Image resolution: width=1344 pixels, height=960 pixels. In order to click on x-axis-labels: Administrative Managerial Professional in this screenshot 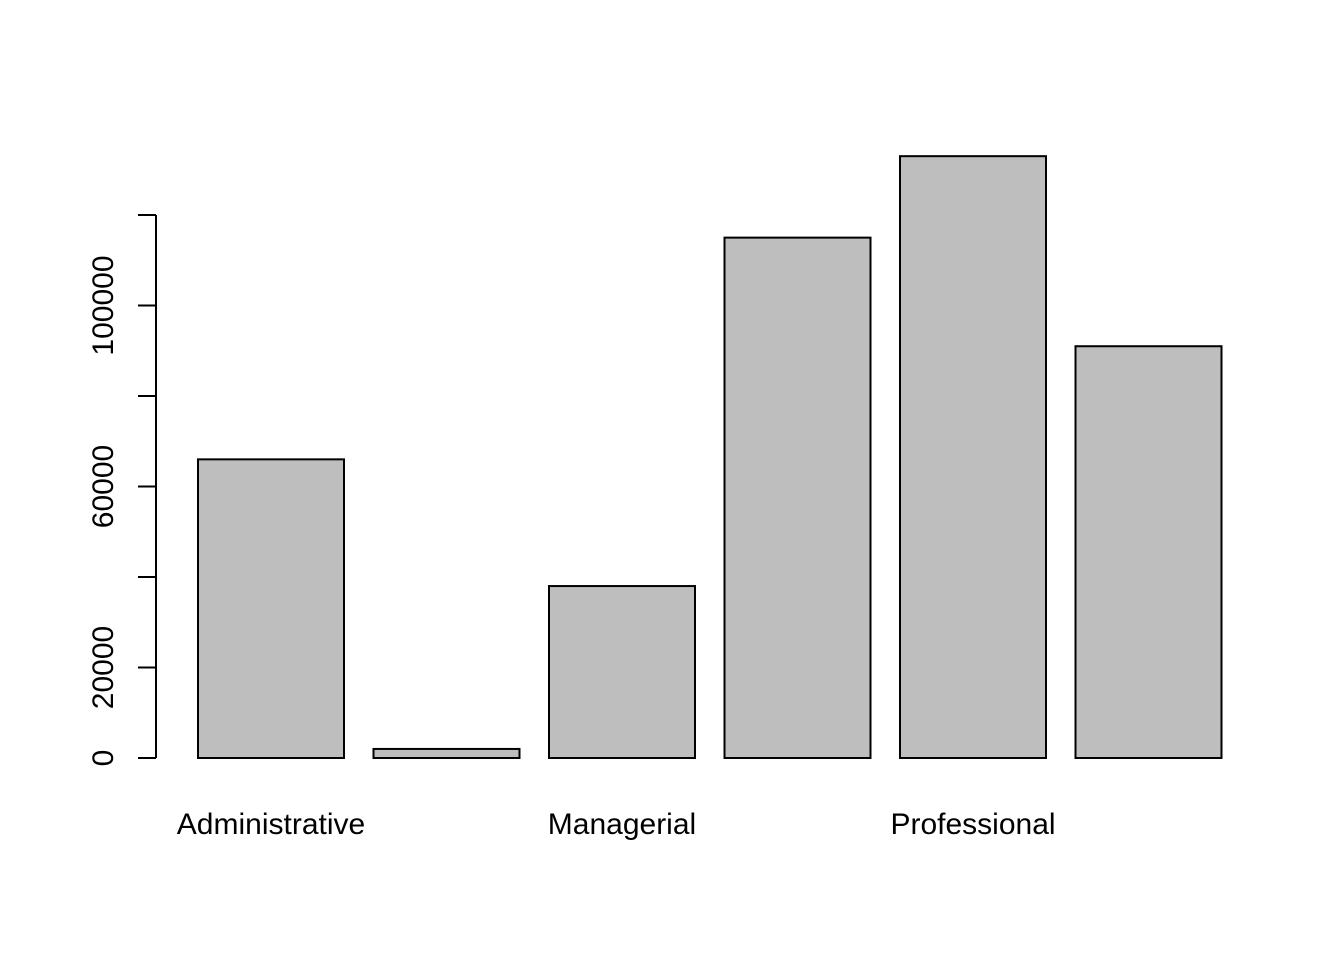, I will do `click(616, 824)`.